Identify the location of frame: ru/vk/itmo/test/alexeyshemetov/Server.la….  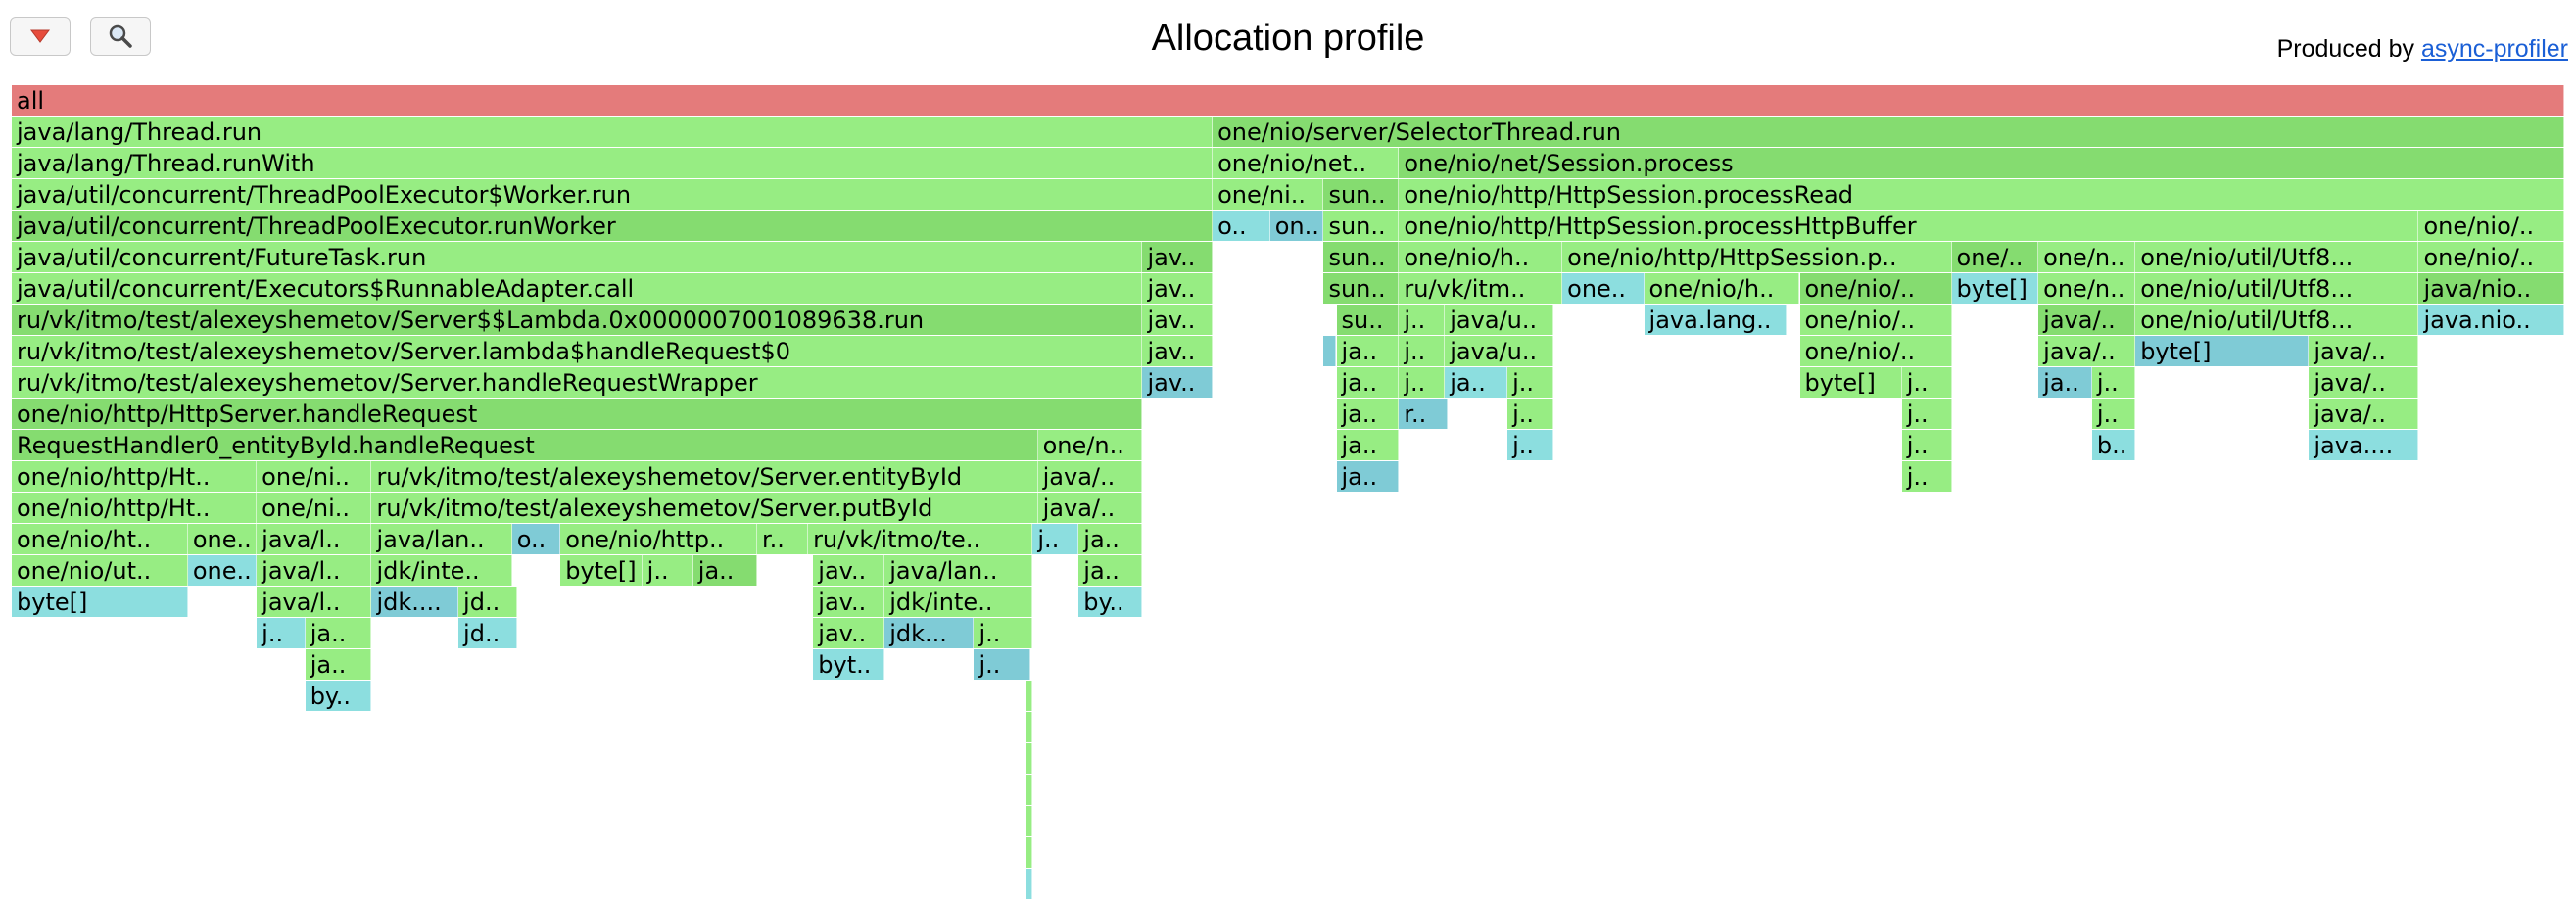
(577, 351).